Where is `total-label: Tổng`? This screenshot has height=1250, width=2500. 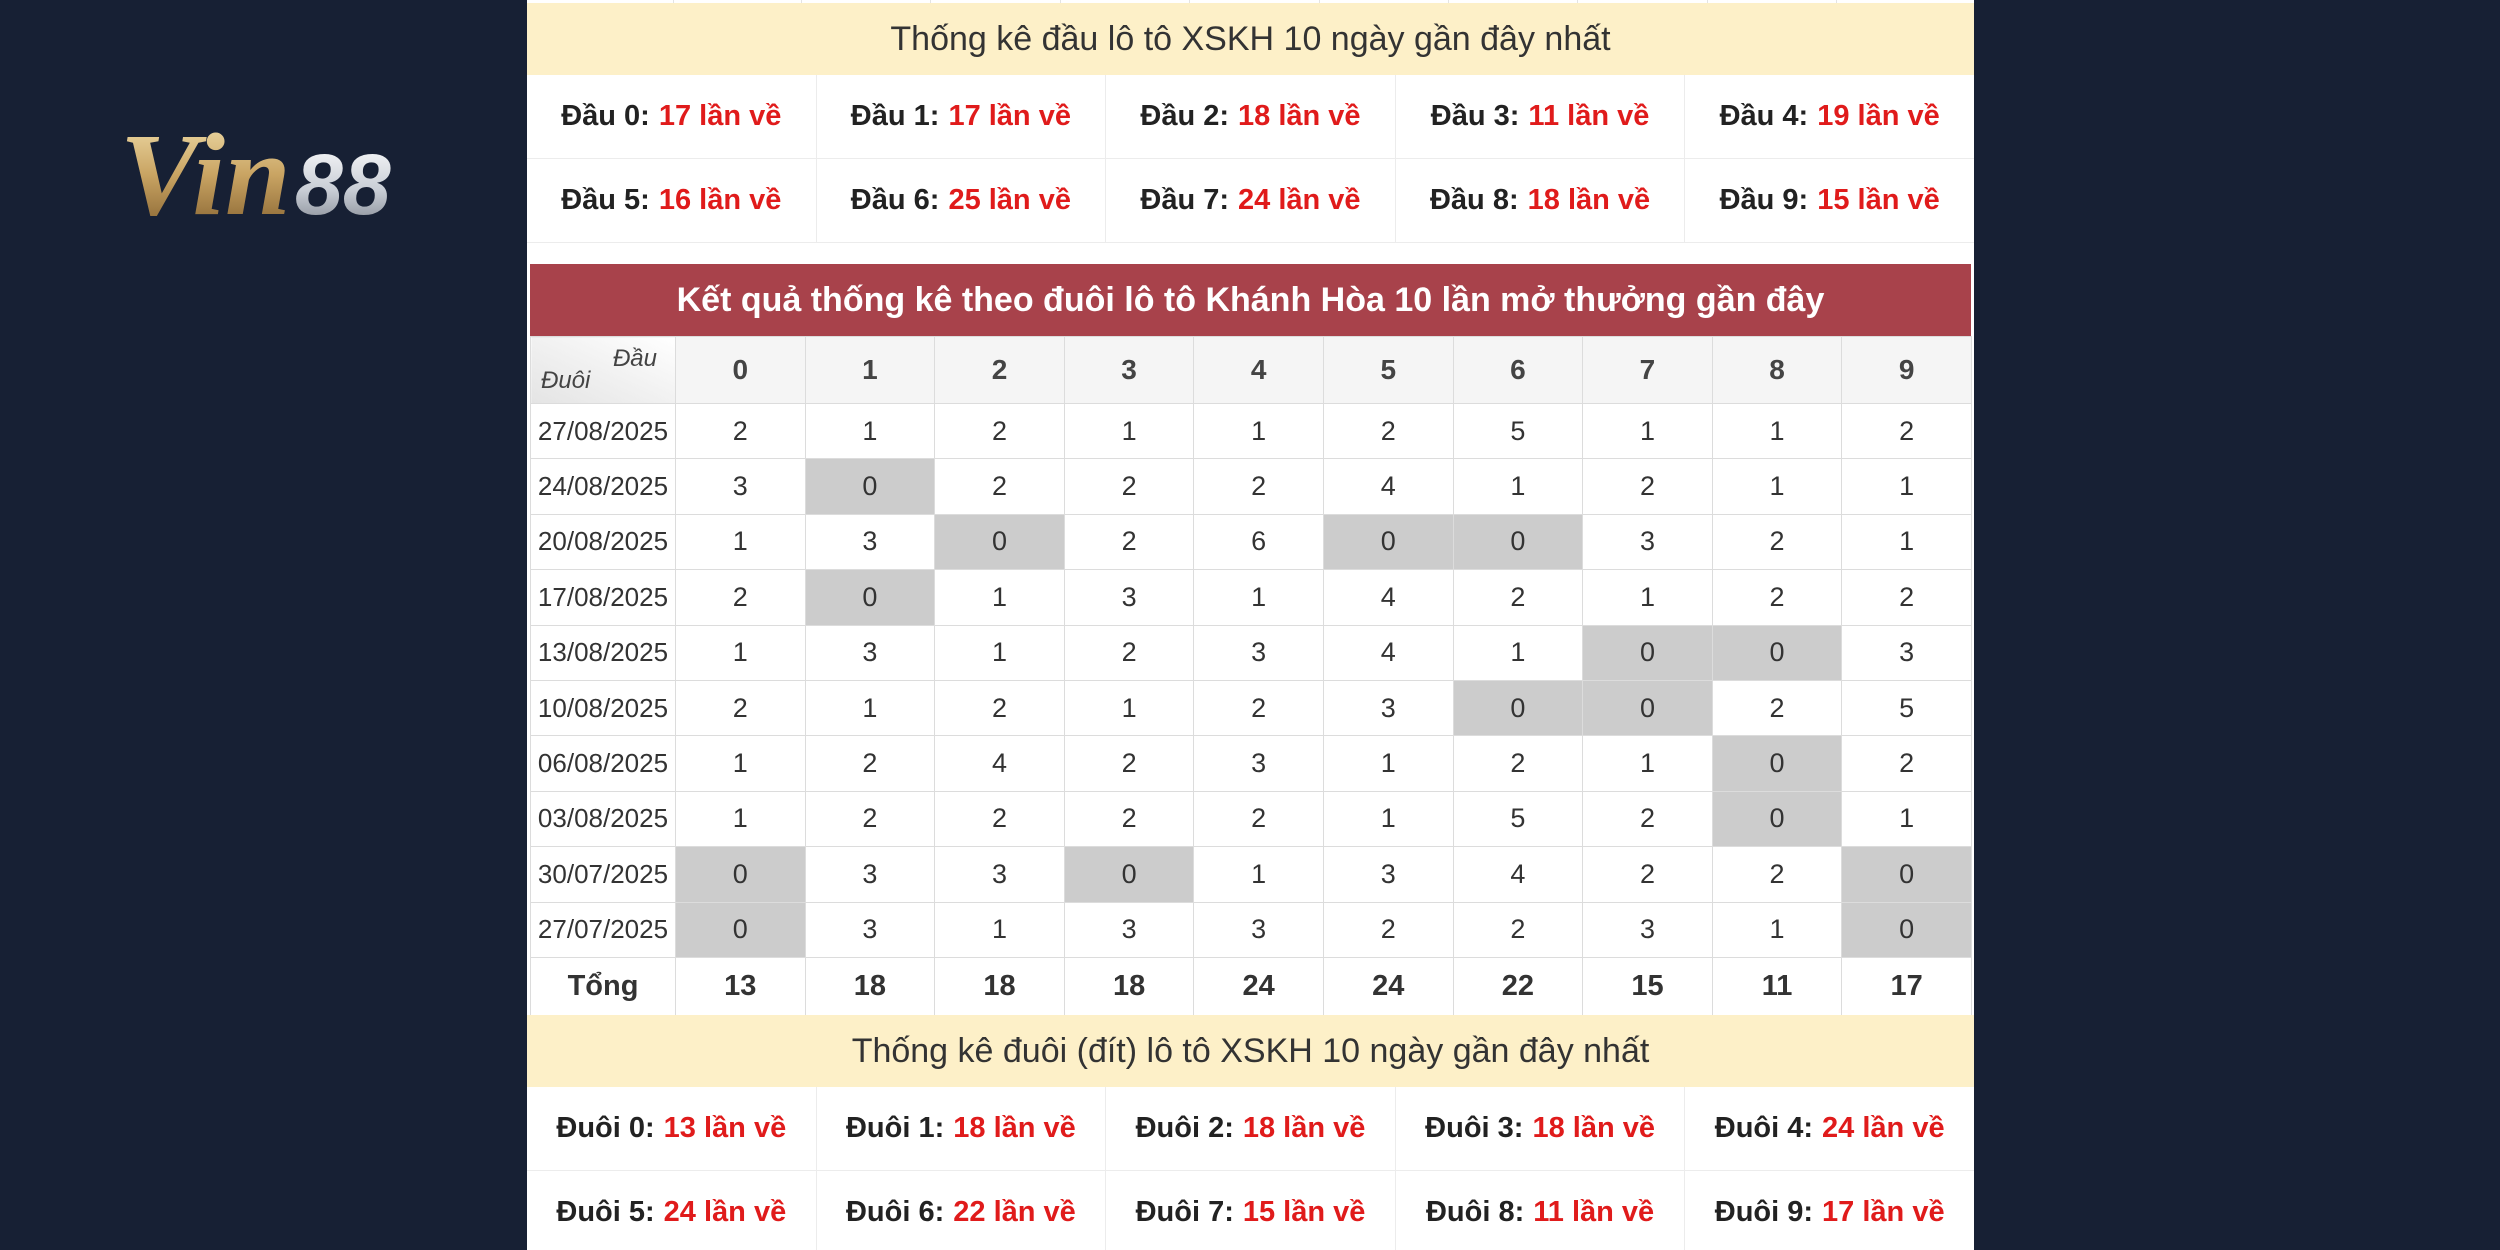 total-label: Tổng is located at coordinates (603, 986).